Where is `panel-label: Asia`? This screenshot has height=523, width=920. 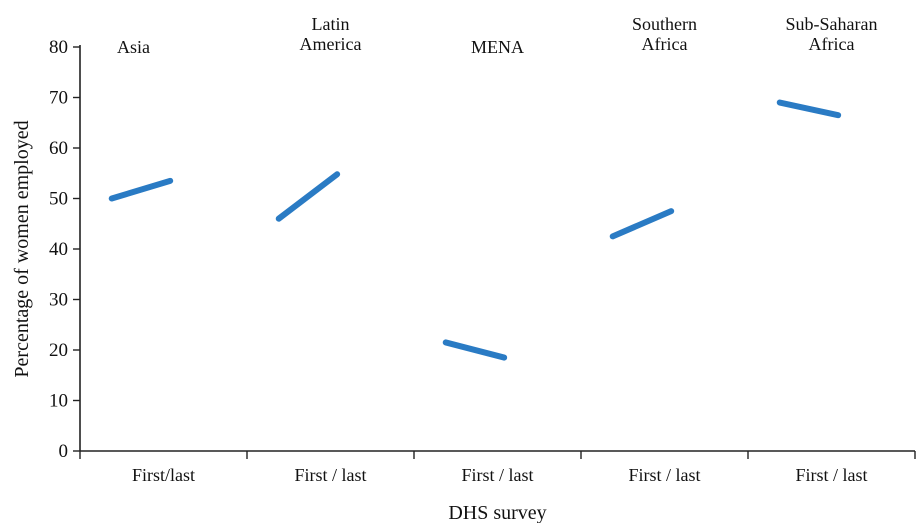
panel-label: Asia is located at coordinates (133, 47).